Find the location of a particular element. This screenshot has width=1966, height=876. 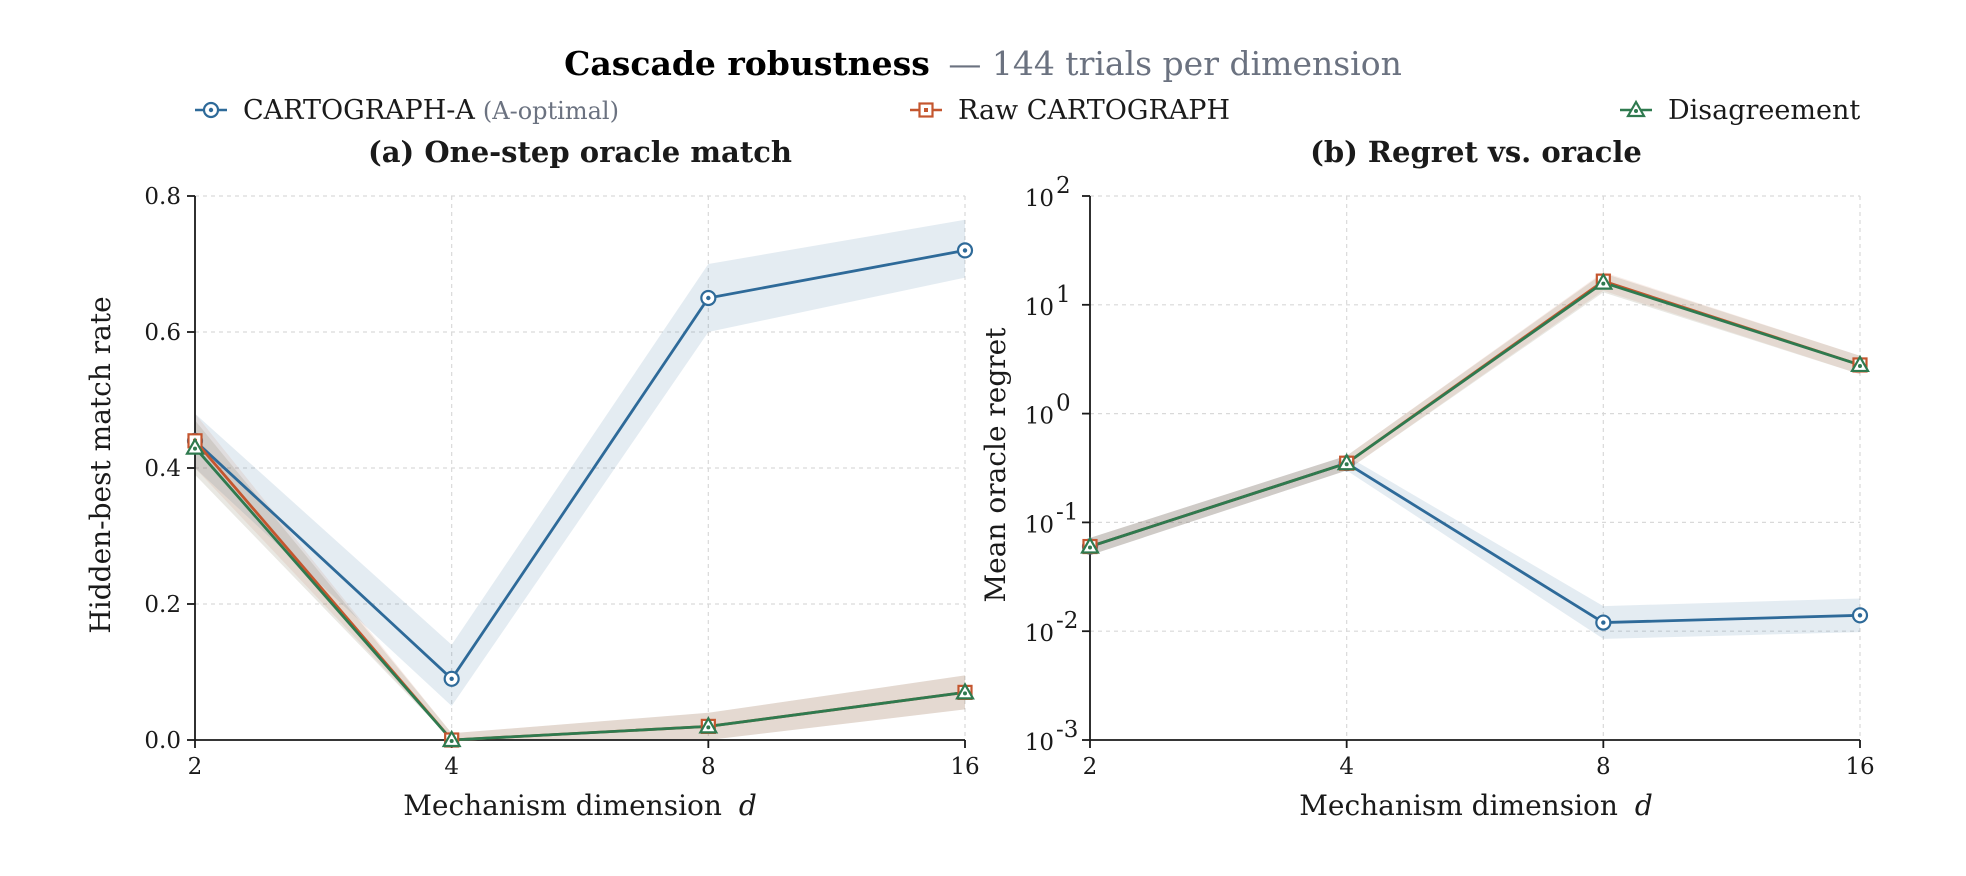

legend-marker-cartograph-a-dot is located at coordinates (211, 110).